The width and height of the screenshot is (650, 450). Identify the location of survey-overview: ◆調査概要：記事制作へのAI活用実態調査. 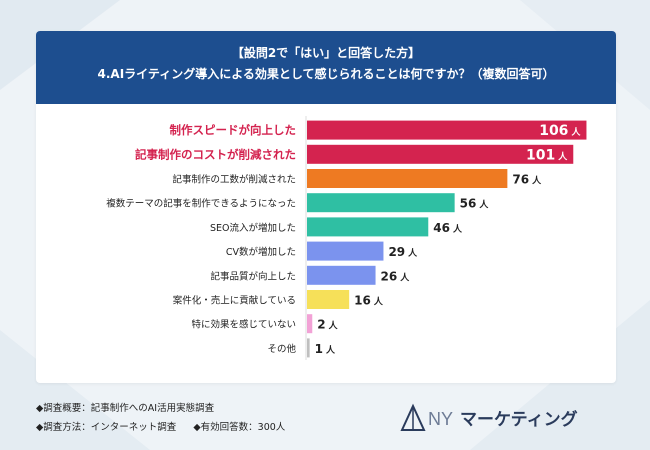
(125, 408).